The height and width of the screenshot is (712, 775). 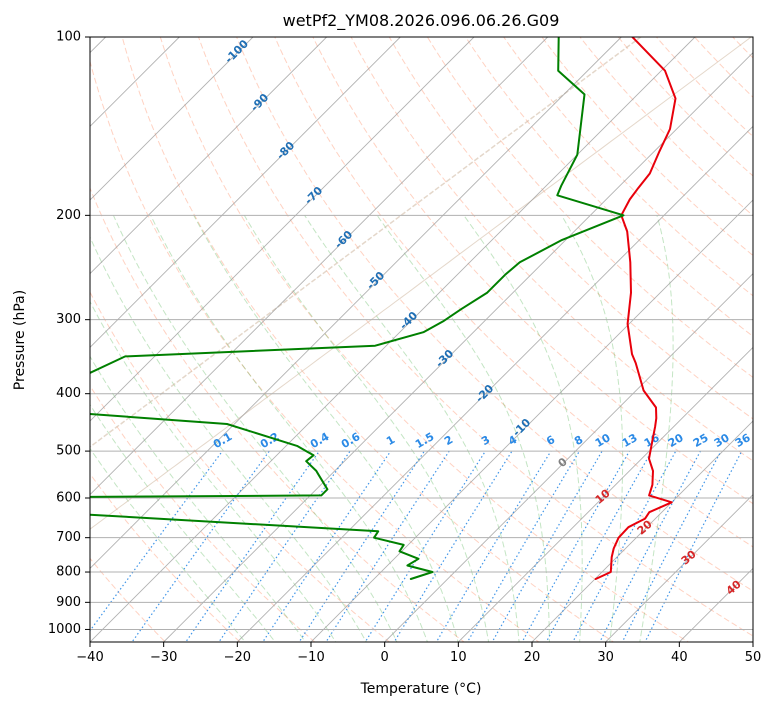 What do you see at coordinates (458, 657) in the screenshot?
I see `x-tick-label: 10` at bounding box center [458, 657].